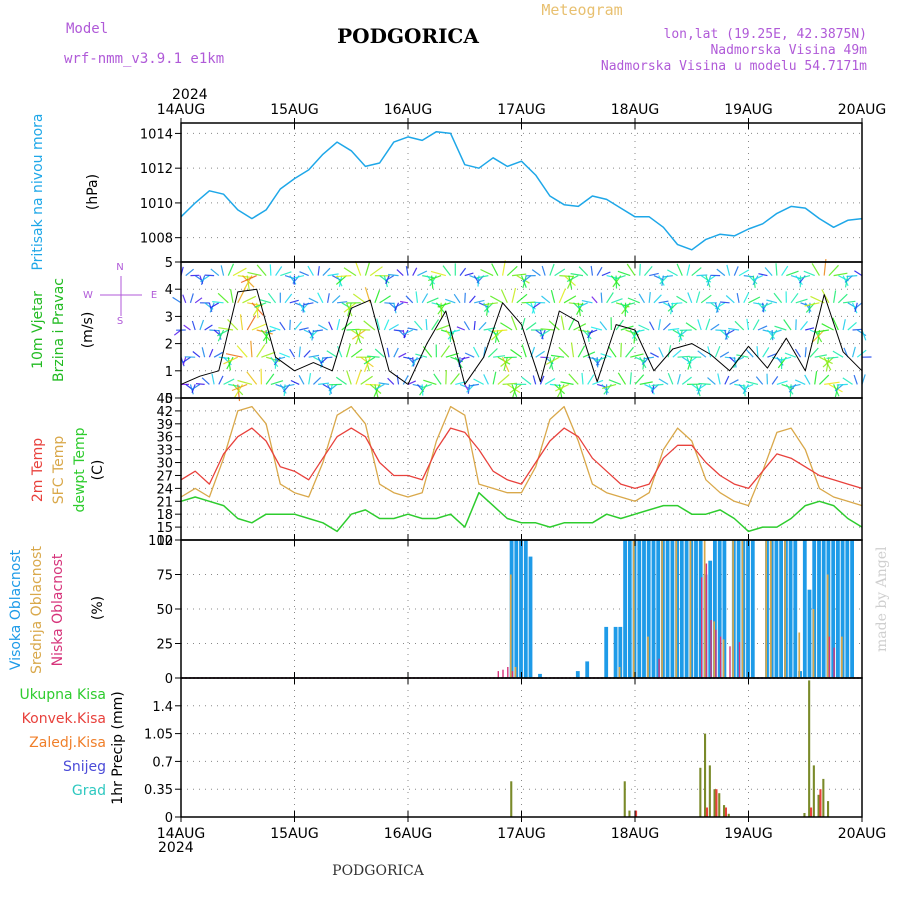 Image resolution: width=900 pixels, height=900 pixels. I want to click on precip-axis-label: 1hr Precip (mm), so click(118, 747).